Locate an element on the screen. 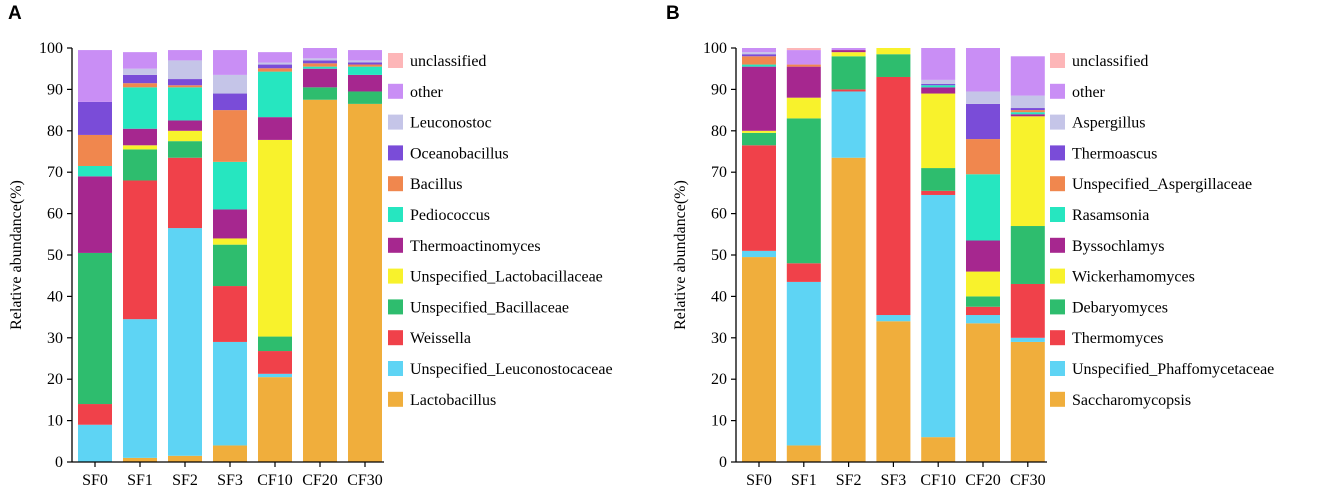 This screenshot has width=1325, height=494. bar-segment-cf10-weissella is located at coordinates (275, 362).